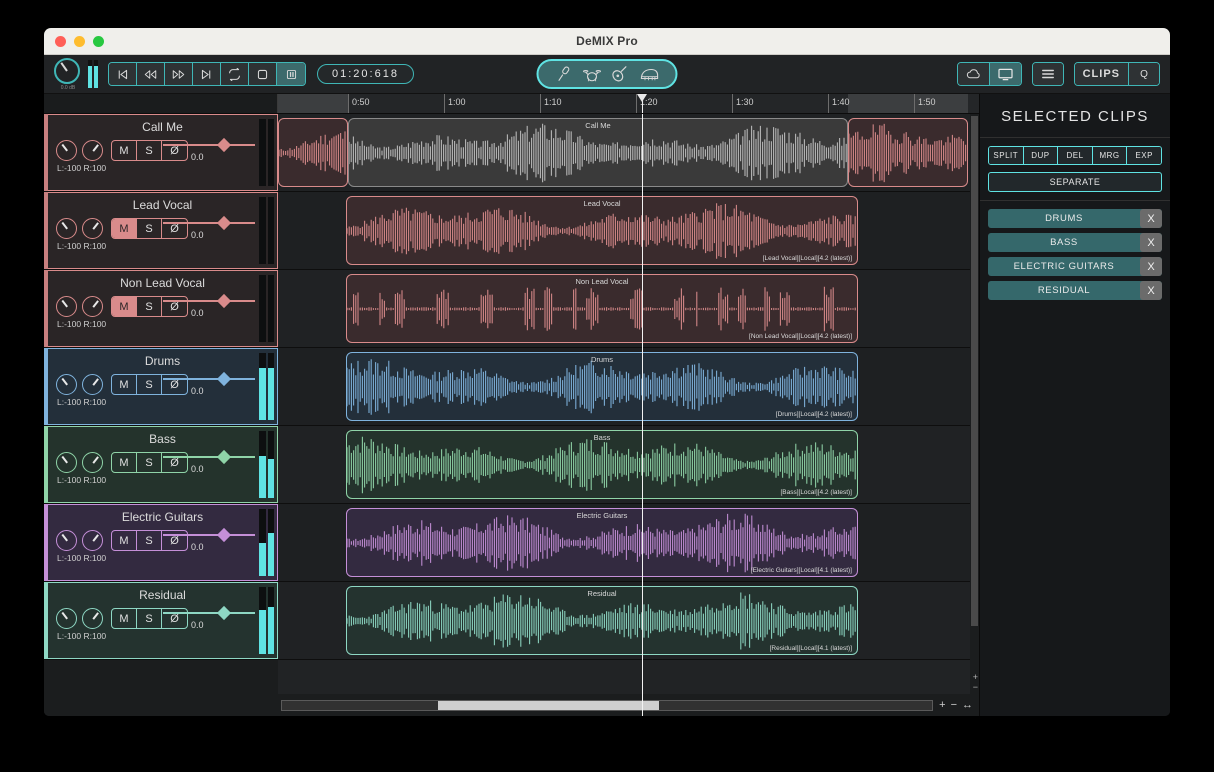 The height and width of the screenshot is (772, 1214). Describe the element at coordinates (1075, 290) in the screenshot. I see `selected-clip-item: RESIDUAL X` at that location.